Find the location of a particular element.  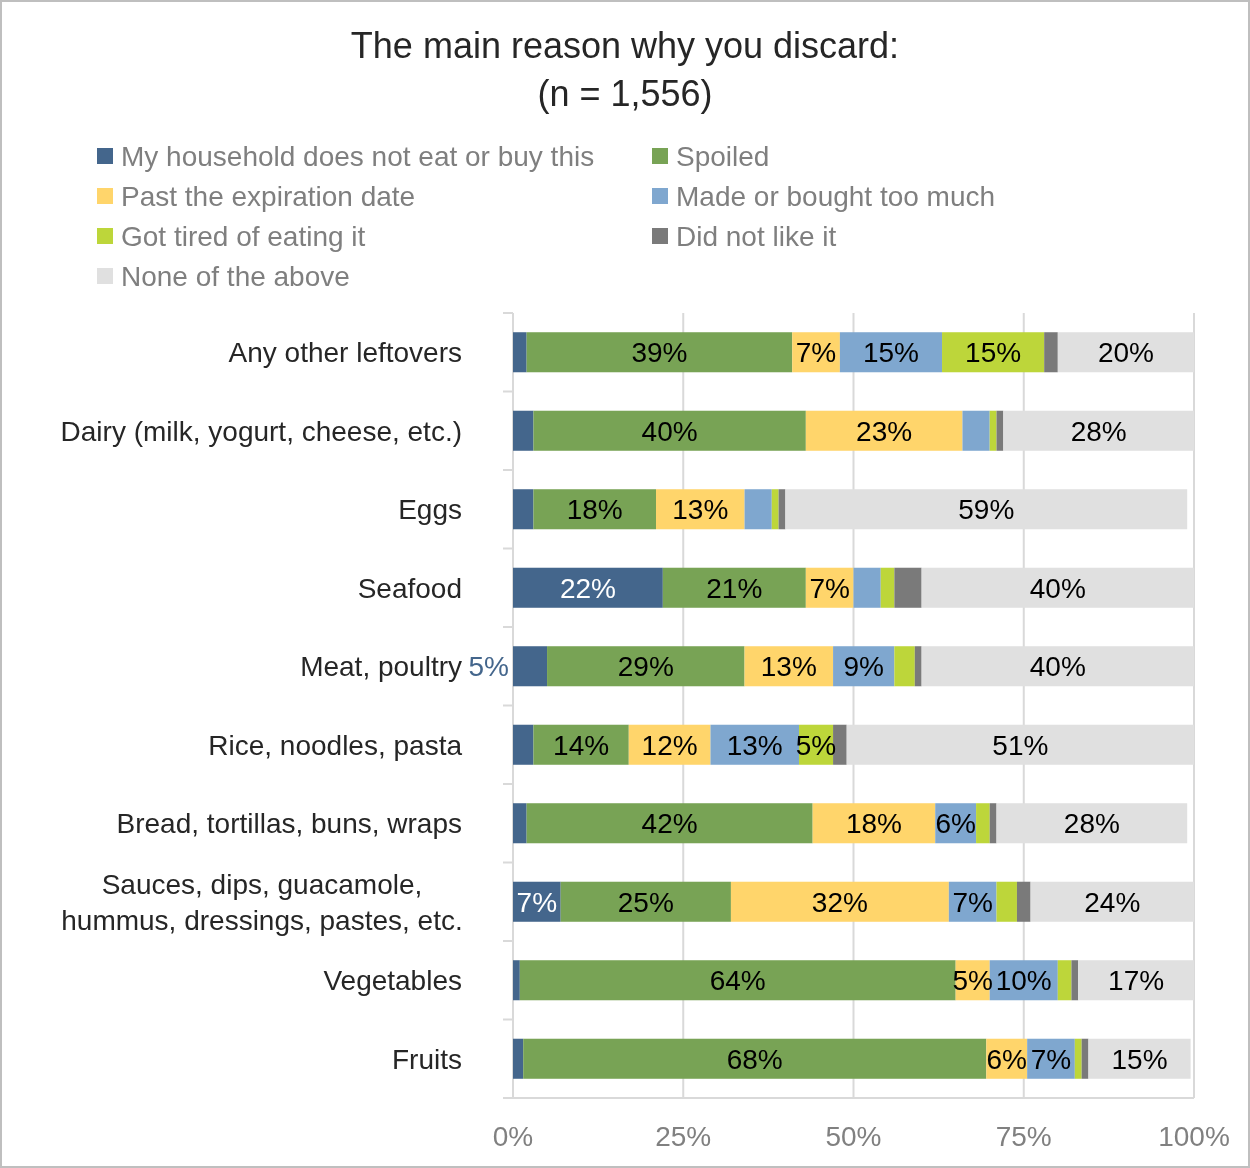

data-label: 9% is located at coordinates (863, 667).